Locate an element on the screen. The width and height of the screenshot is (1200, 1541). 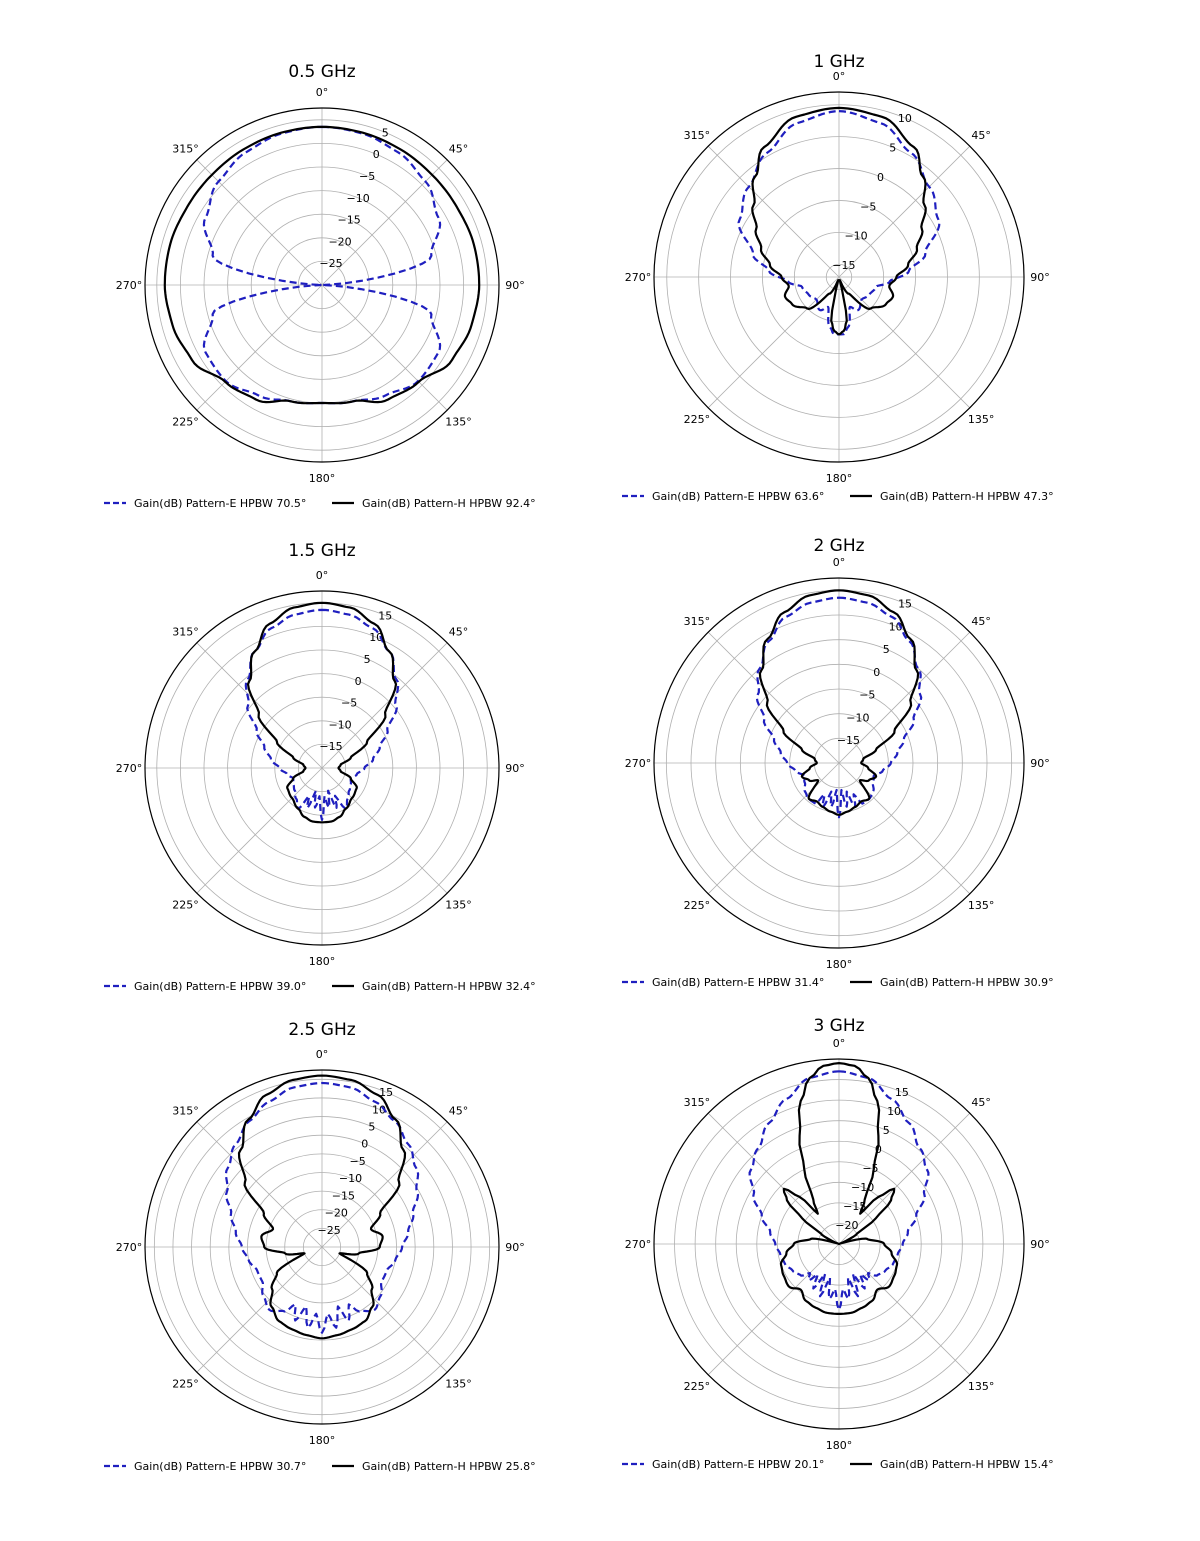
chart-title: 1 GHz is located at coordinates (838, 62).